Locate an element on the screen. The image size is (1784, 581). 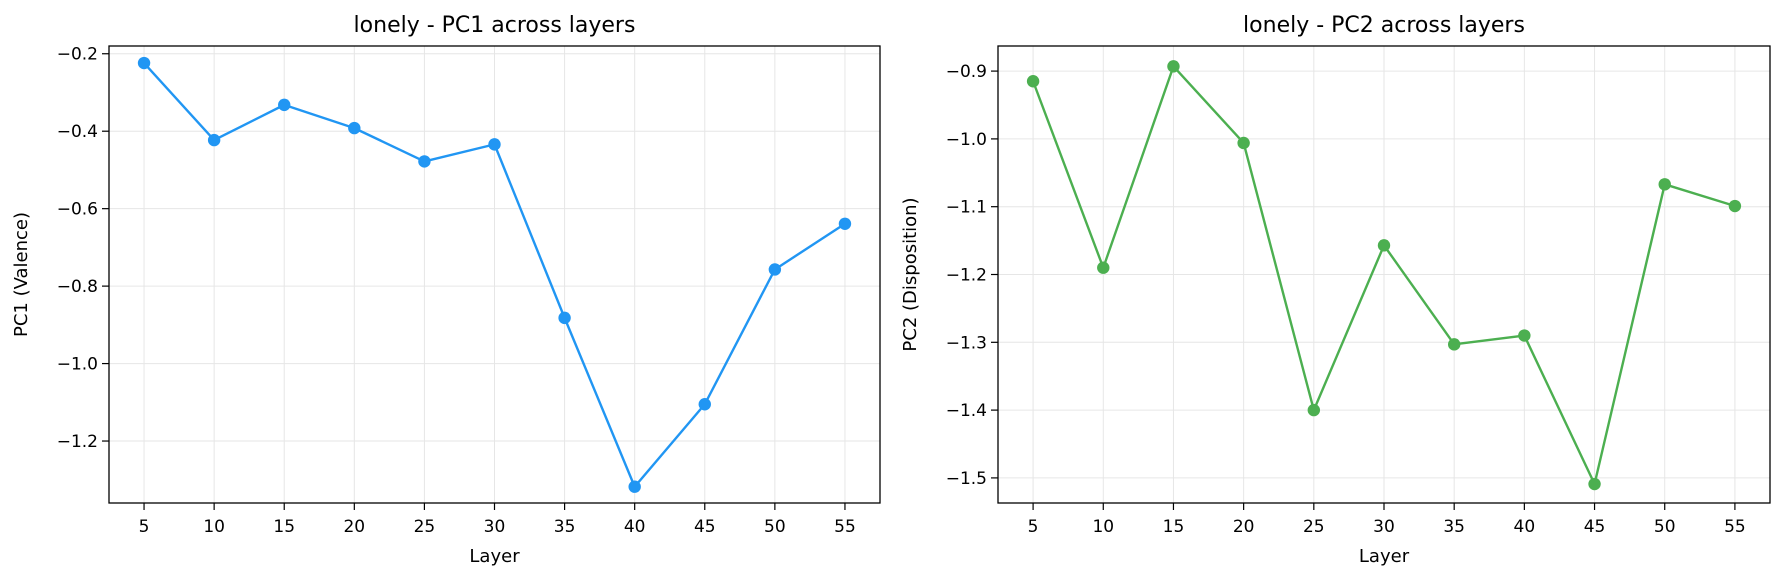
y-tick-label: −1.1 is located at coordinates (966, 208).